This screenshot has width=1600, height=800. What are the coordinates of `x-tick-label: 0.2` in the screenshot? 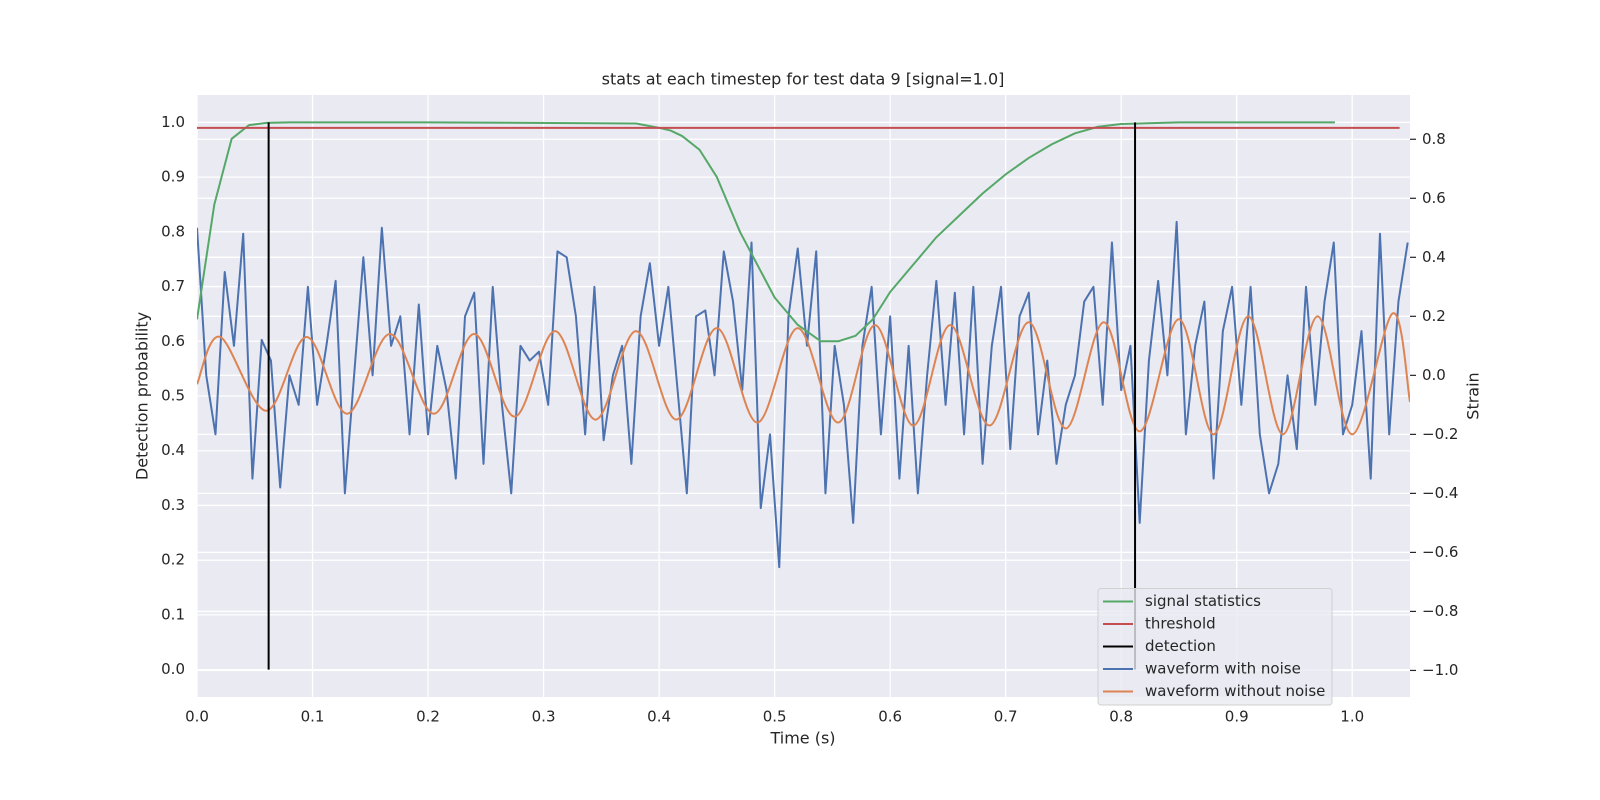 It's located at (428, 717).